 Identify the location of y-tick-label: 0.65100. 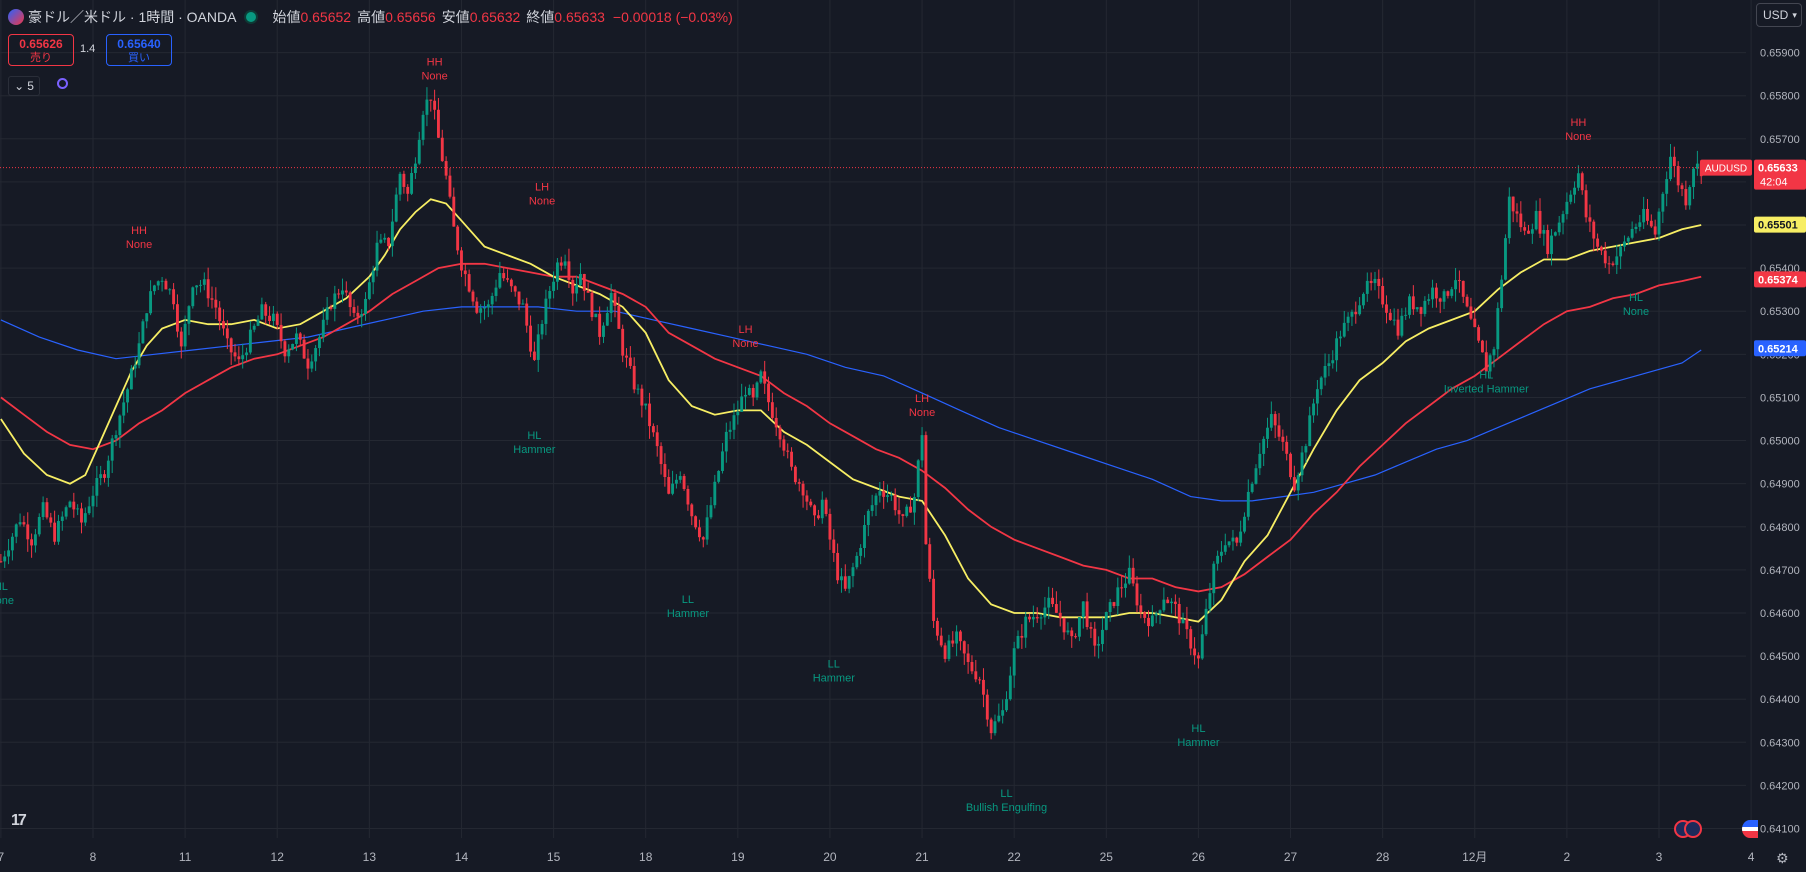
(1780, 398).